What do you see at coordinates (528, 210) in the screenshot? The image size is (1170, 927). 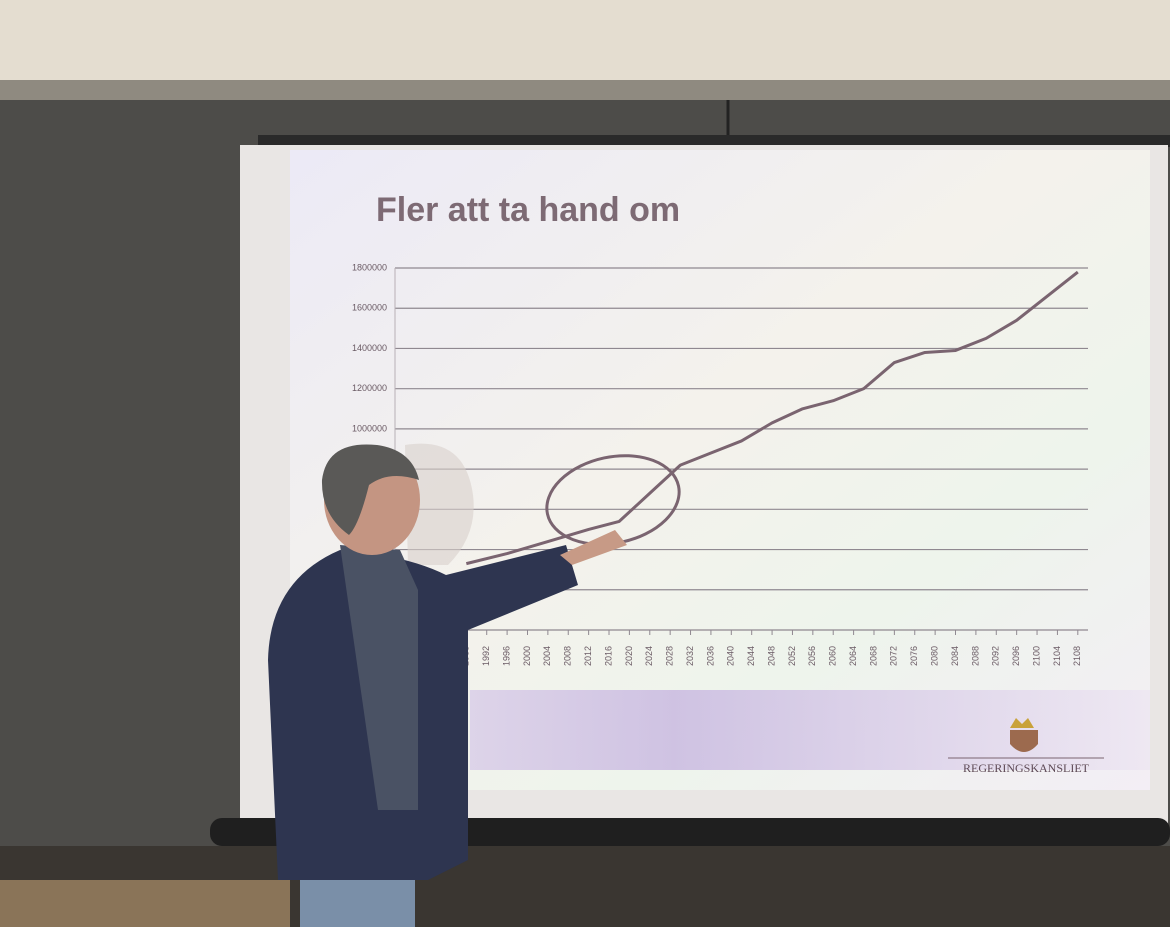 I see `slide-title: Fler att ta hand om` at bounding box center [528, 210].